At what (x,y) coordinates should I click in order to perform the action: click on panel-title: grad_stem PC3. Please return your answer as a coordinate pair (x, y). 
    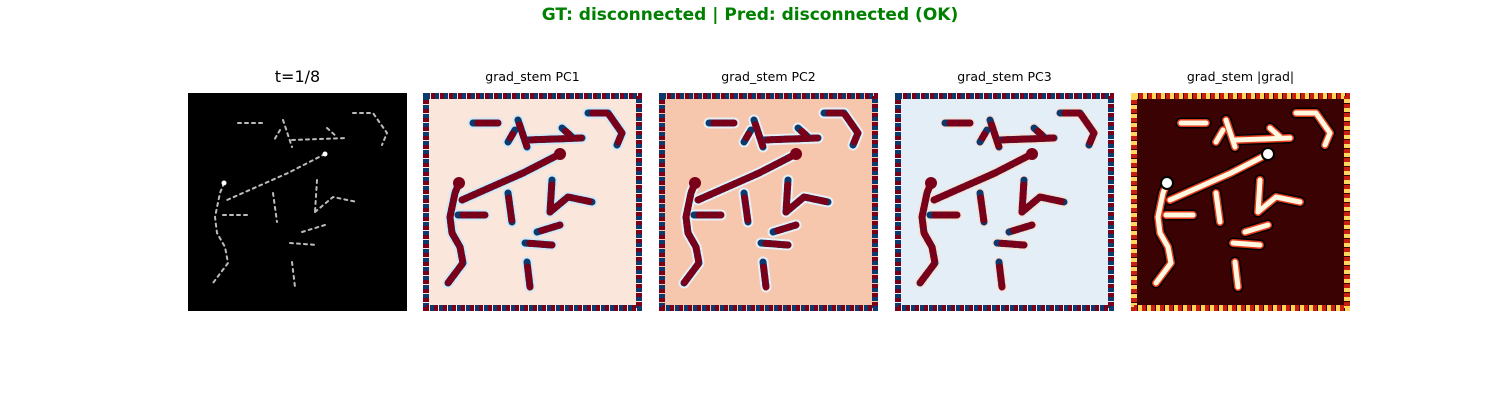
    Looking at the image, I should click on (1004, 76).